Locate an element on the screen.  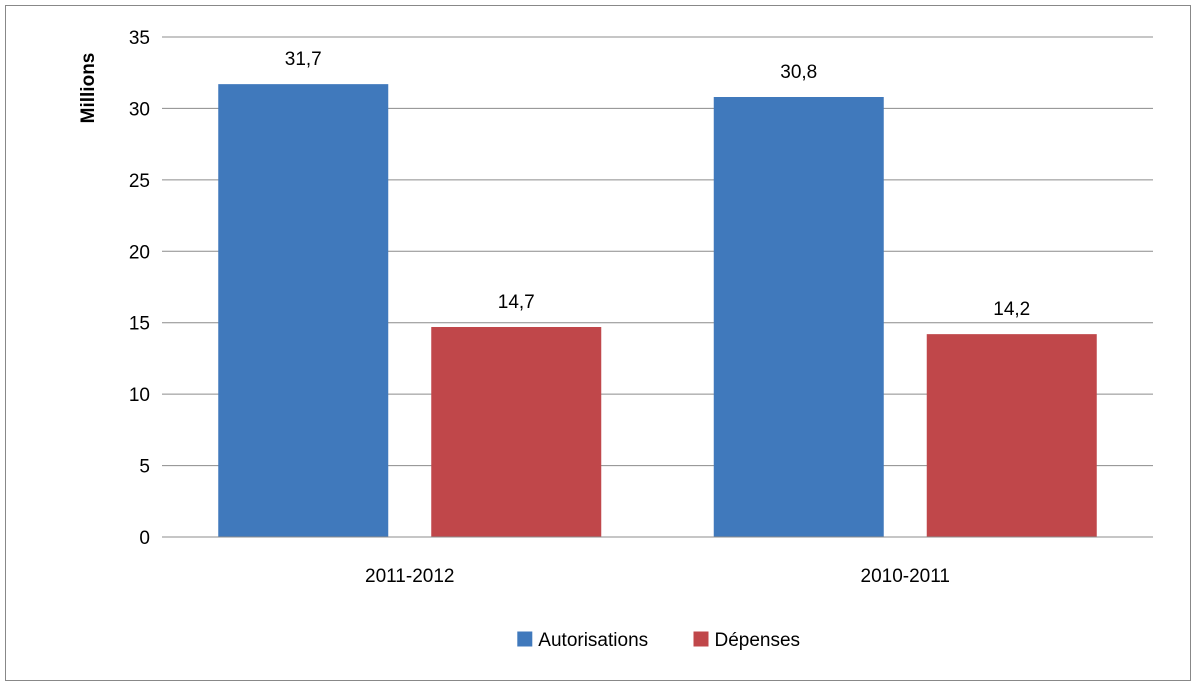
x-axis-ticks: 2011-2012 2010-2011 is located at coordinates (657, 576).